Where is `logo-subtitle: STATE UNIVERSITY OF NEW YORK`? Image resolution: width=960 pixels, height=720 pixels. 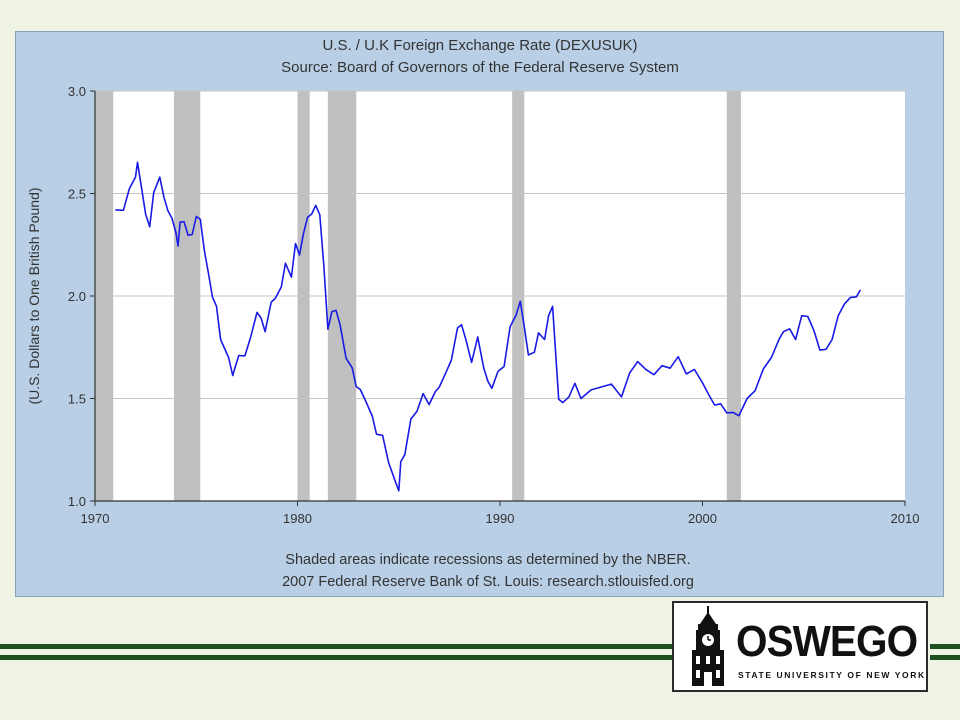 logo-subtitle: STATE UNIVERSITY OF NEW YORK is located at coordinates (832, 675).